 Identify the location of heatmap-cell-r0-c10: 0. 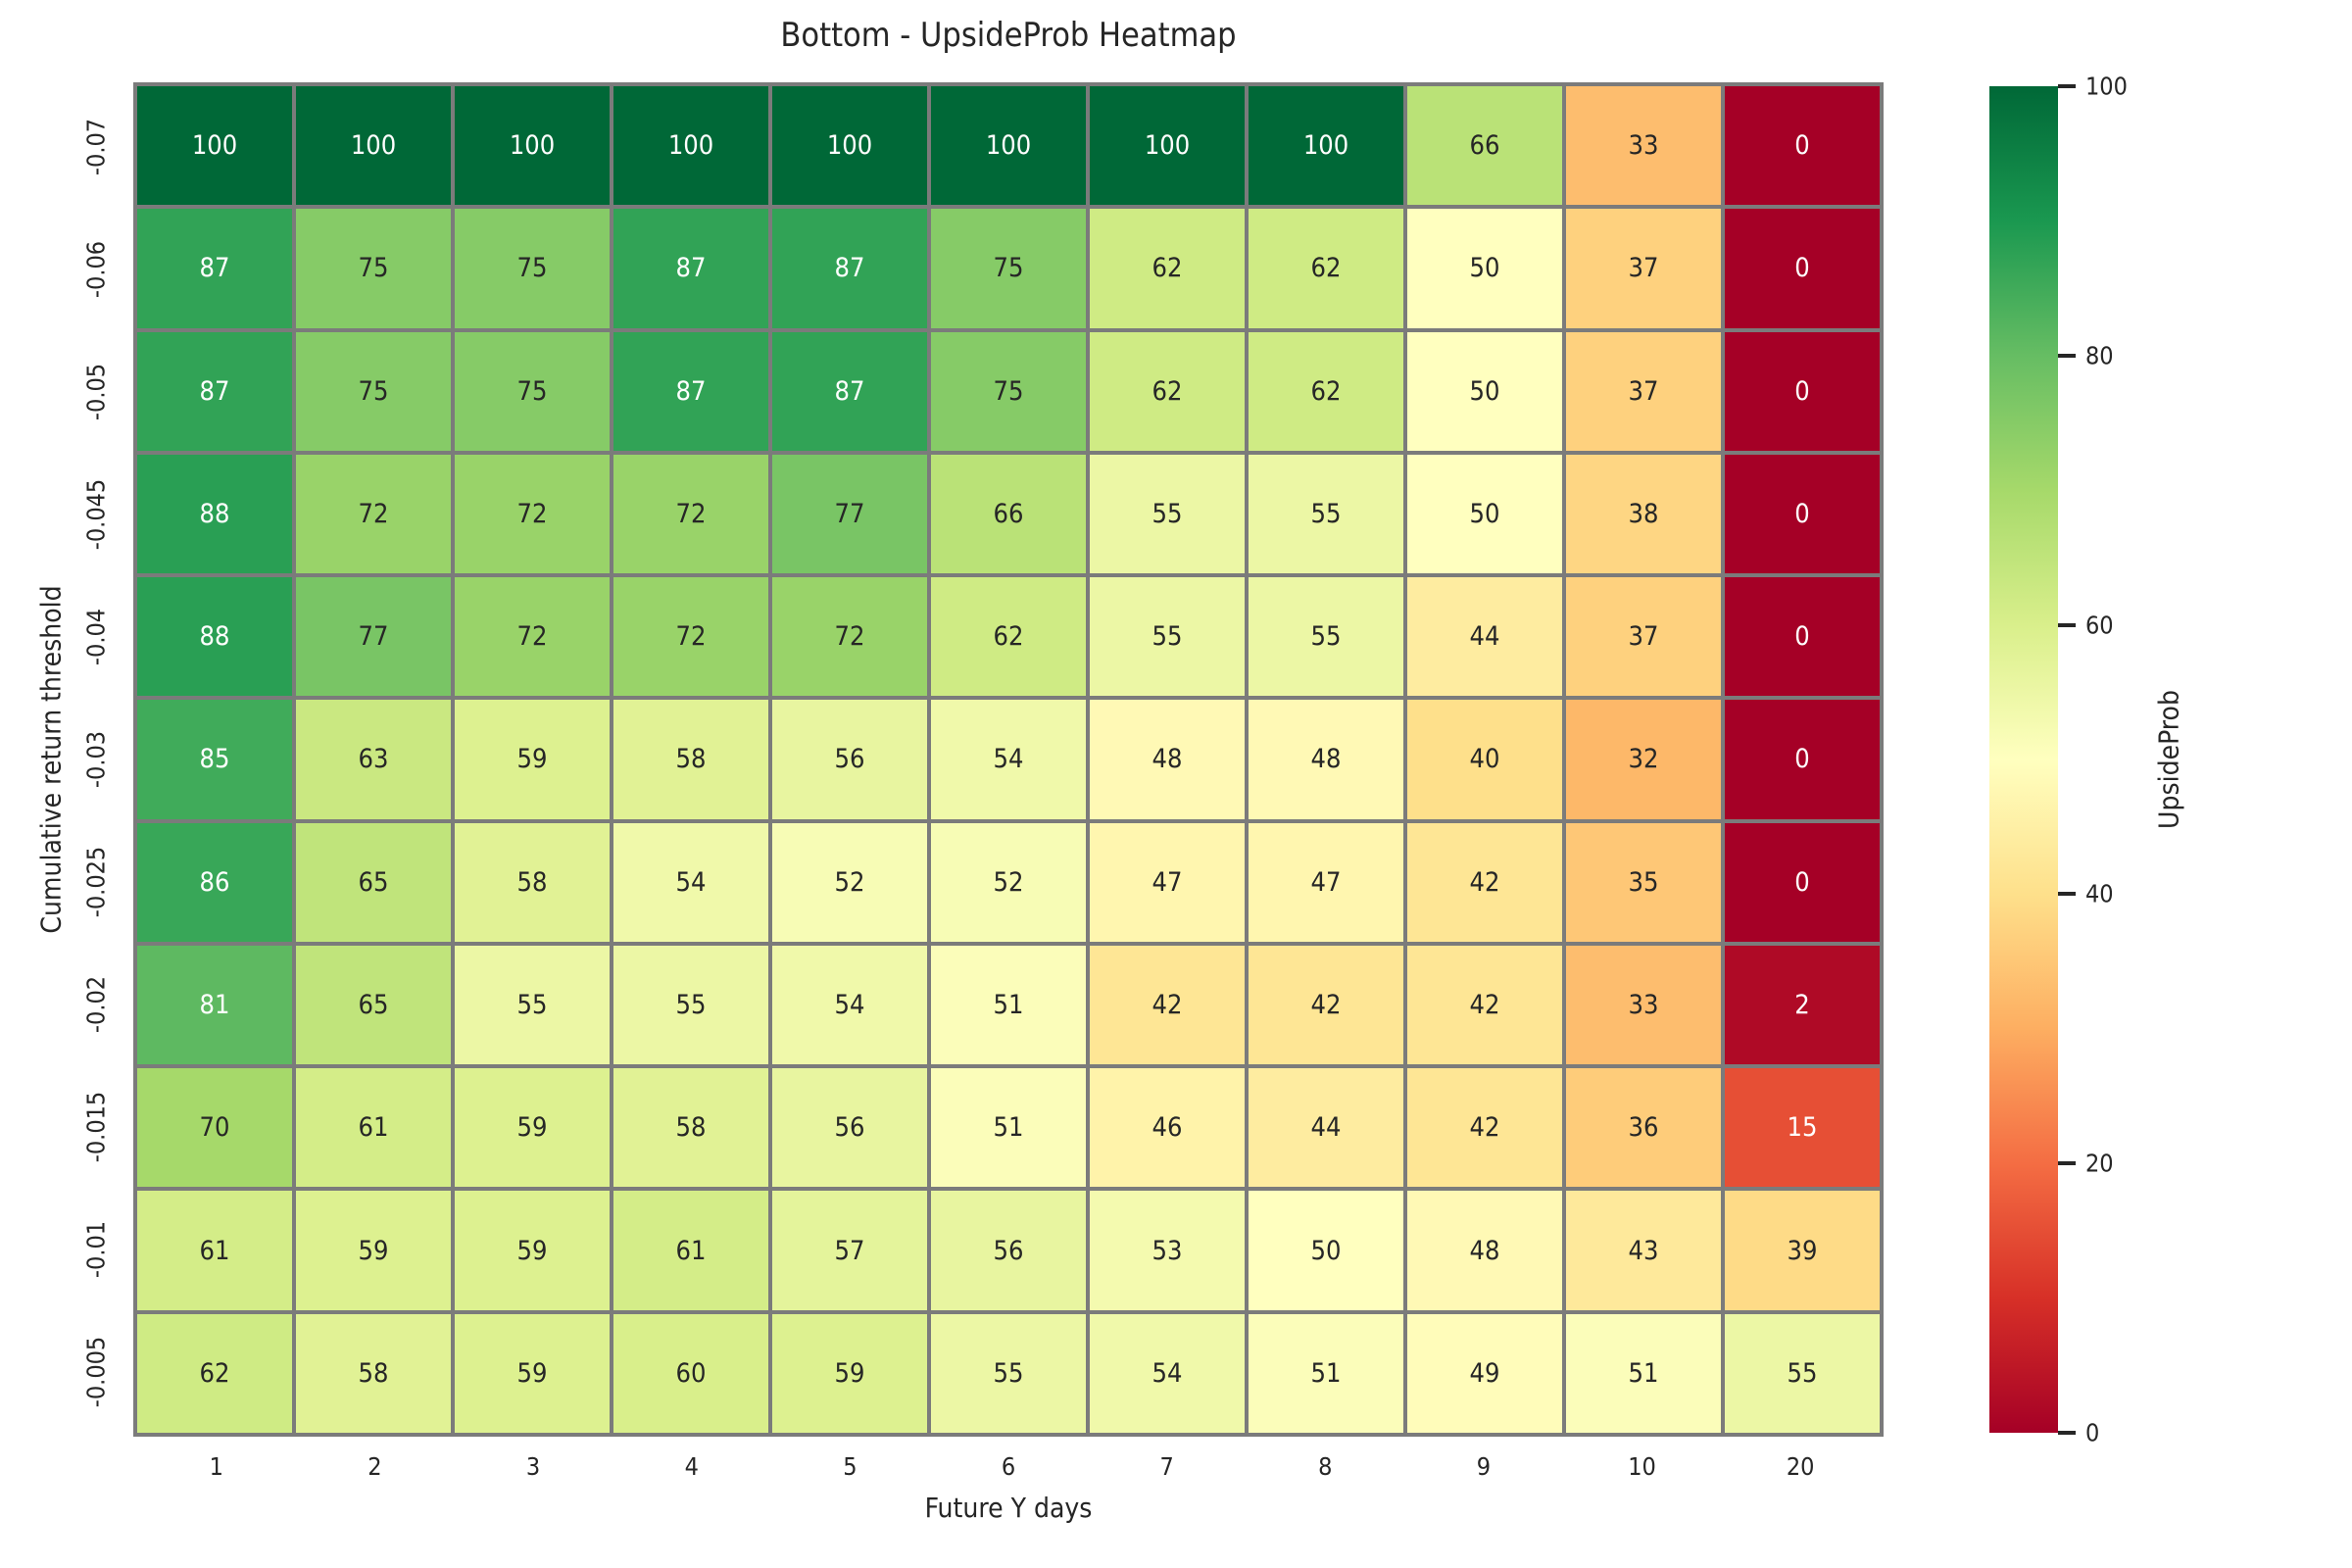
(1802, 146).